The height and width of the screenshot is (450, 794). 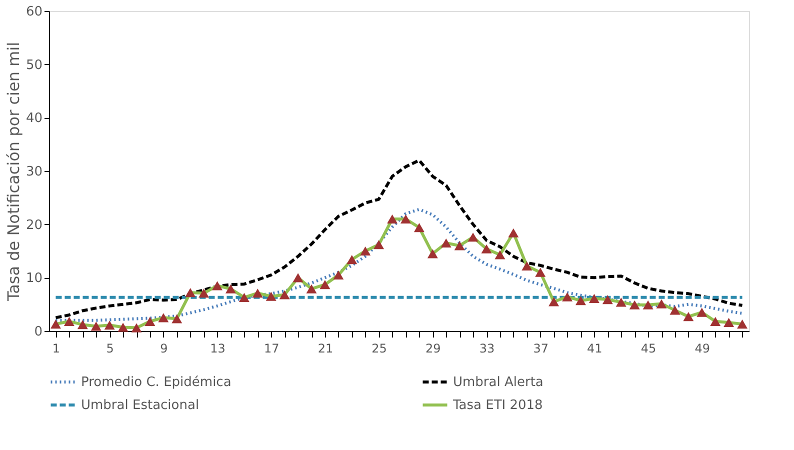 What do you see at coordinates (594, 349) in the screenshot?
I see `x-tick-label: 41` at bounding box center [594, 349].